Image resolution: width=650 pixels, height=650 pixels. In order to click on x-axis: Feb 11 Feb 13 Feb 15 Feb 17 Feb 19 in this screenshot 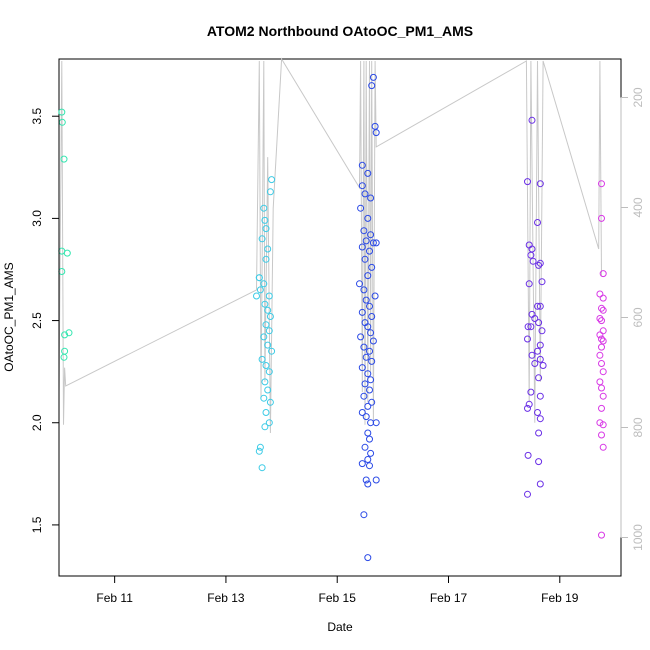, I will do `click(337, 590)`.